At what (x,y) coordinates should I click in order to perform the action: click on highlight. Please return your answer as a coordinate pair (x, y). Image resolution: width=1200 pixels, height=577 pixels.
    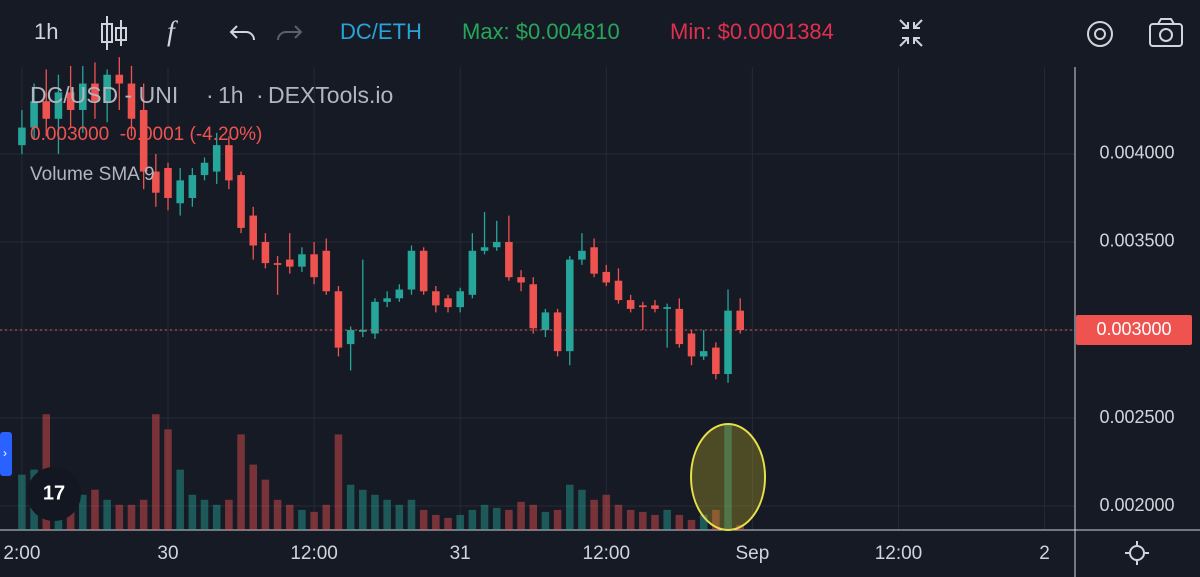
    Looking at the image, I should click on (728, 477).